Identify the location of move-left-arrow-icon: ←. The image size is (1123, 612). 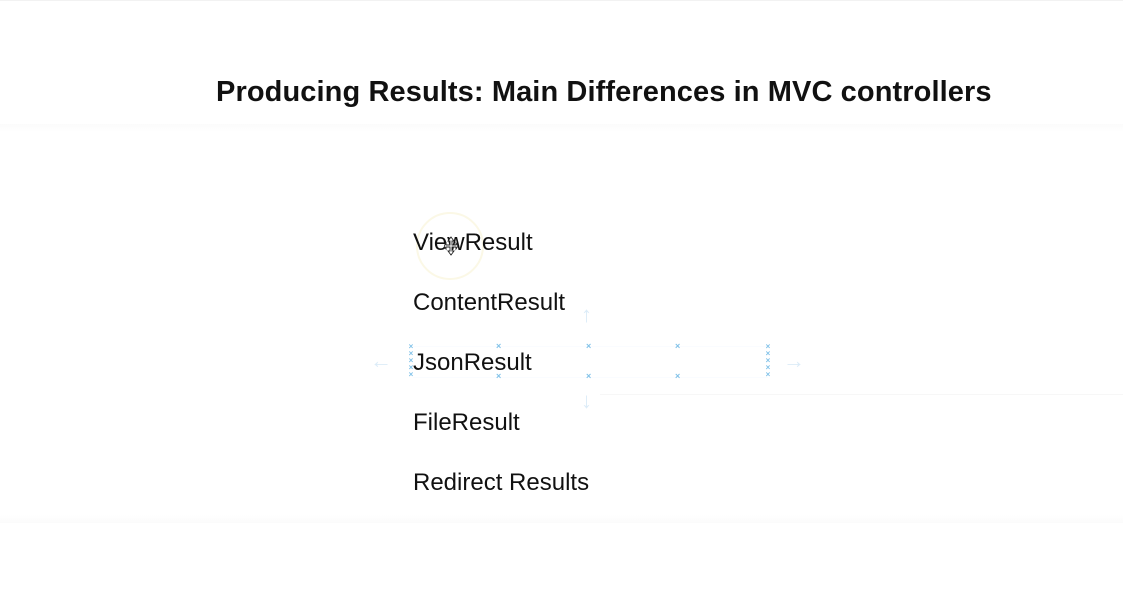
(381, 360).